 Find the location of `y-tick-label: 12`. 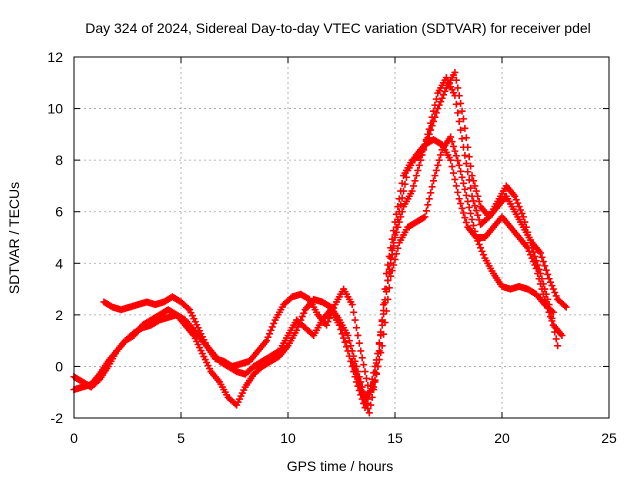

y-tick-label: 12 is located at coordinates (55, 57).